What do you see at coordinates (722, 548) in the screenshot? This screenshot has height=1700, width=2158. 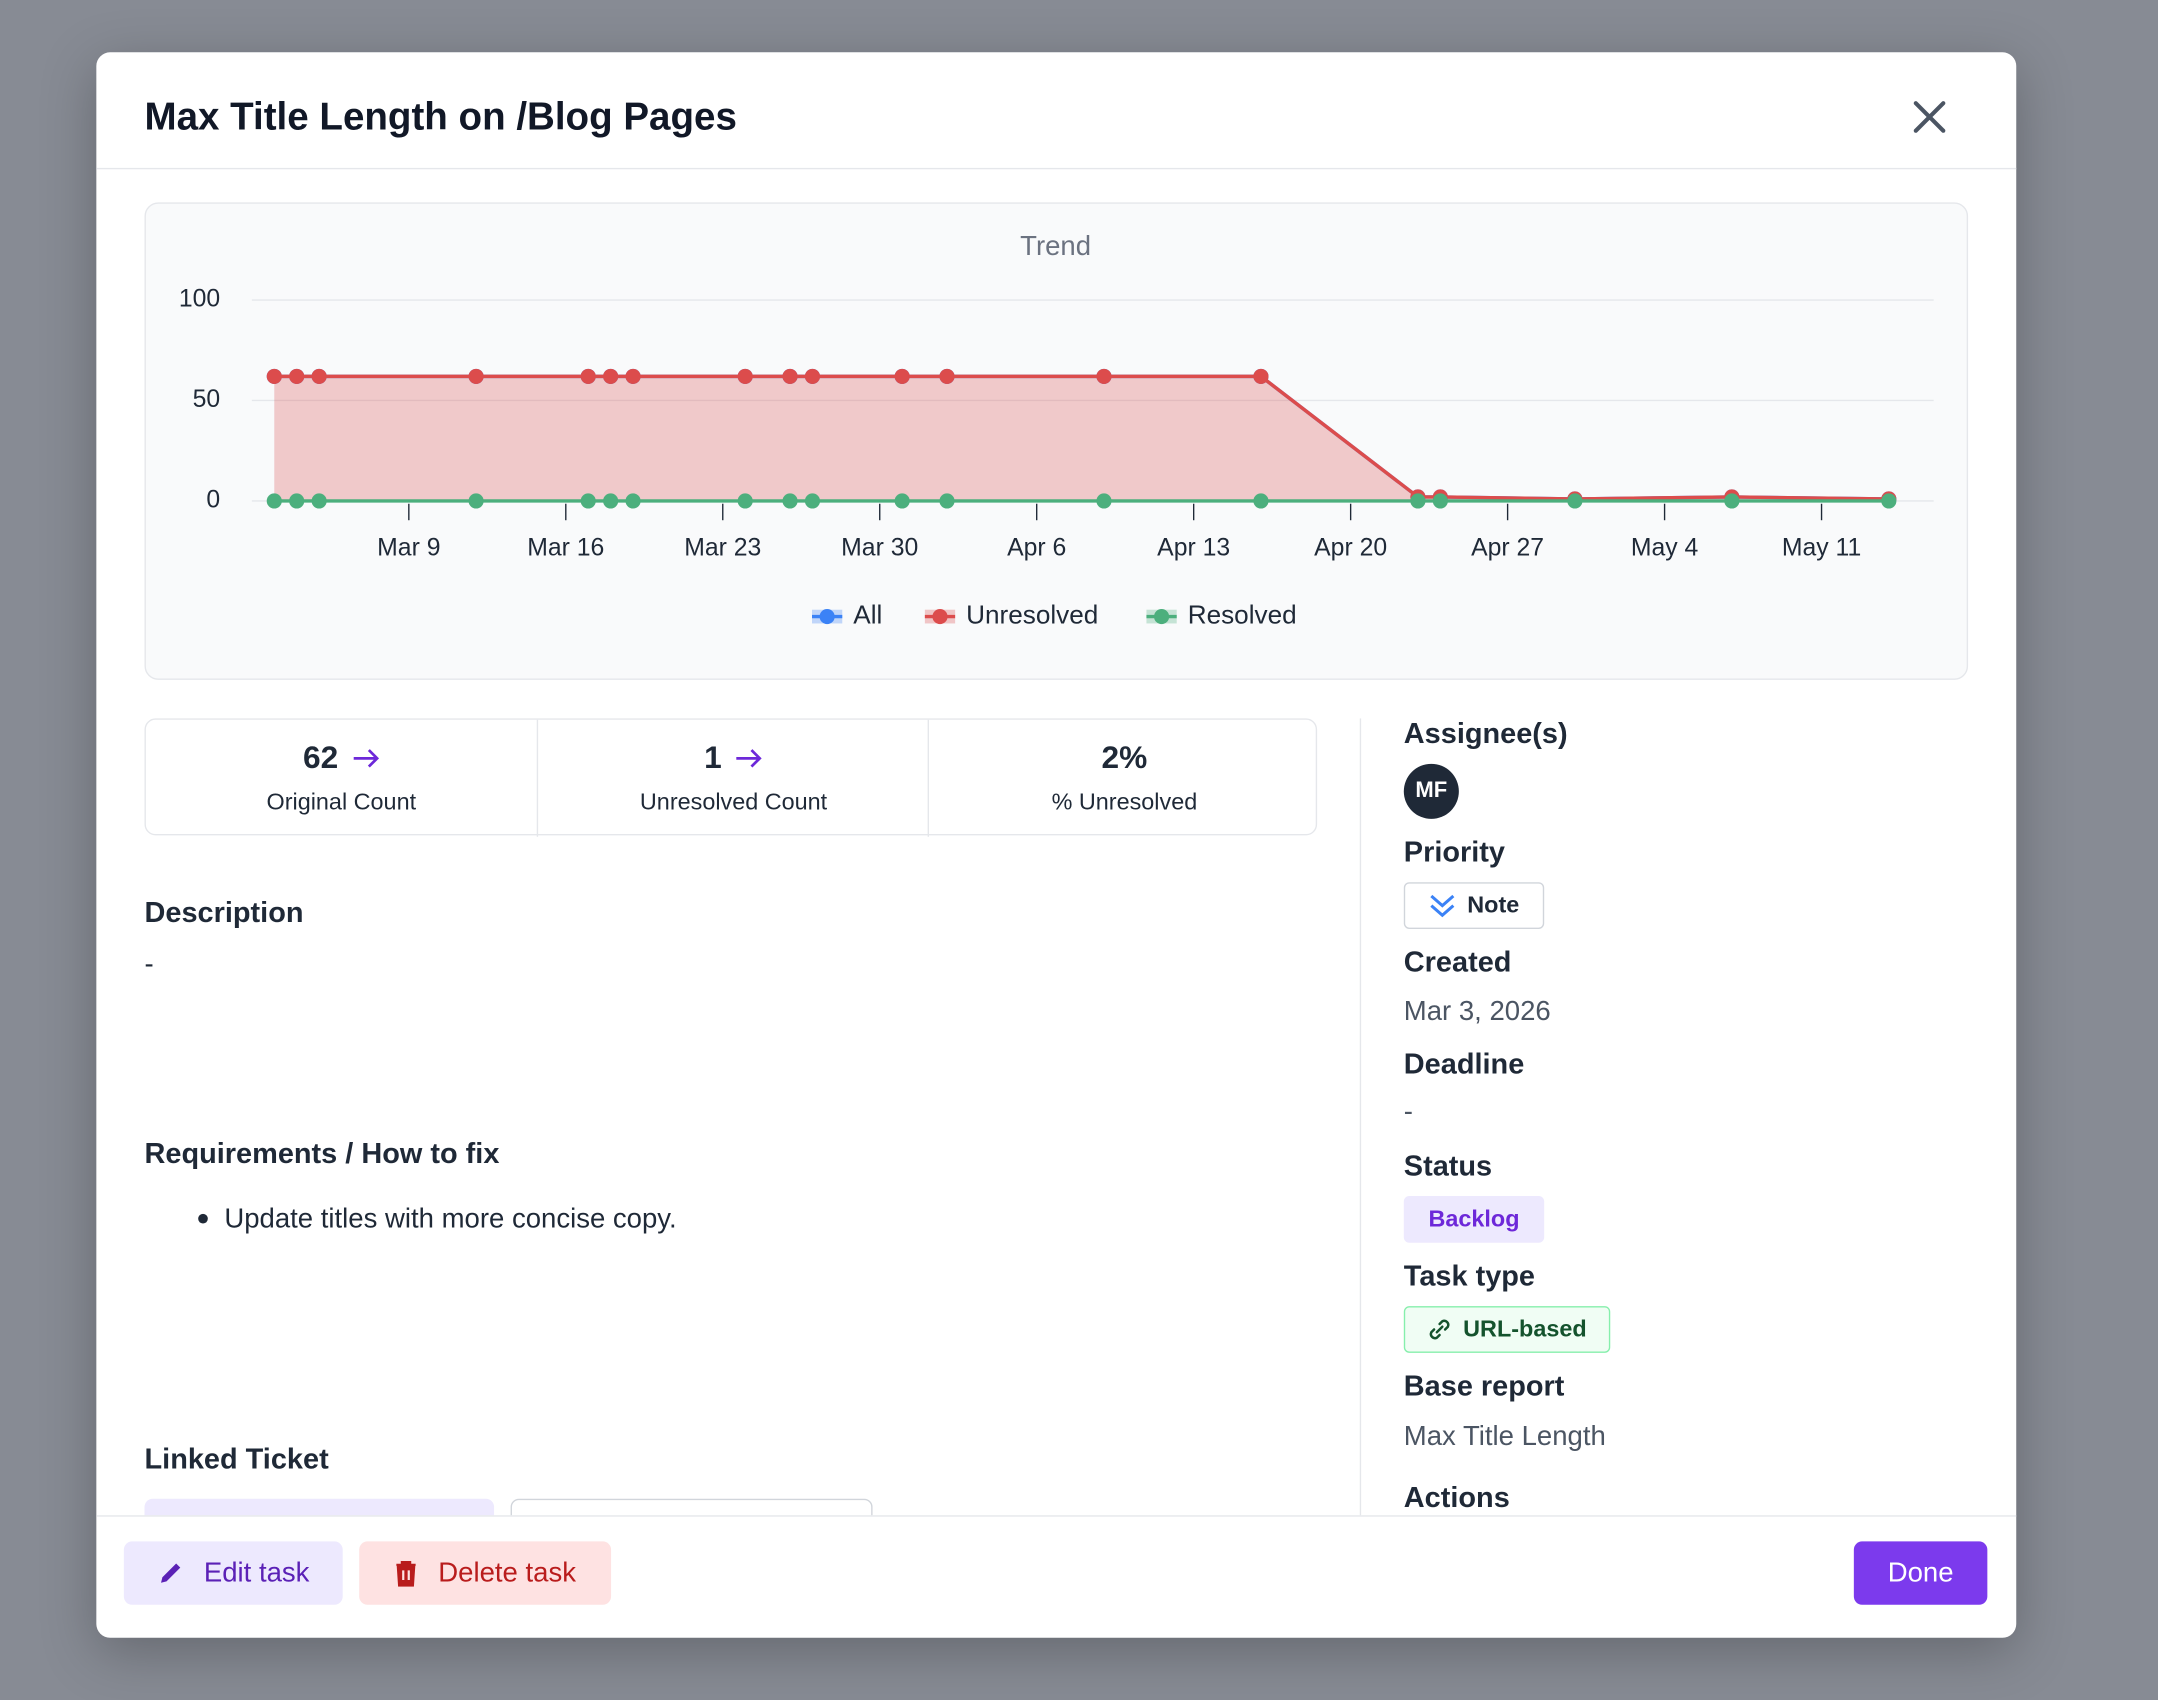 I see `x-tick-label: Mar 23` at bounding box center [722, 548].